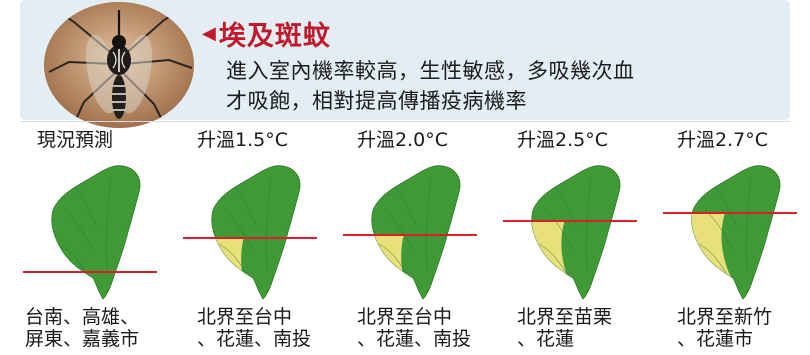 The image size is (810, 355). What do you see at coordinates (430, 71) in the screenshot?
I see `description-line-1: 進入室內機率較高，生性敏感，多吸幾次血` at bounding box center [430, 71].